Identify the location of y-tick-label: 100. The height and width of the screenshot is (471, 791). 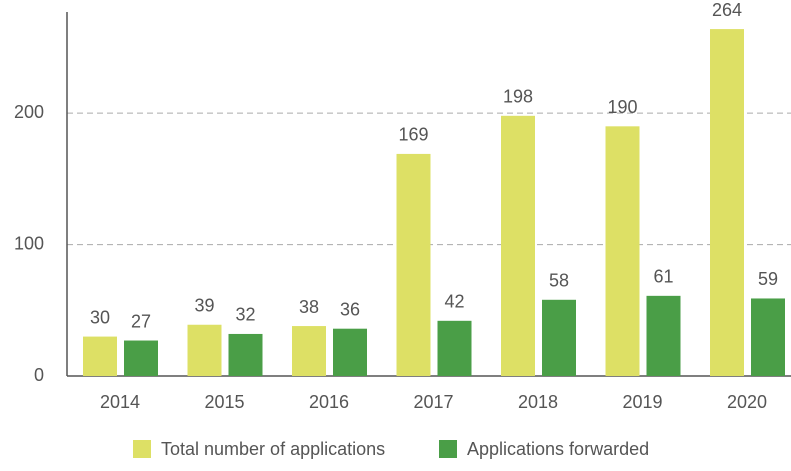
(29, 243).